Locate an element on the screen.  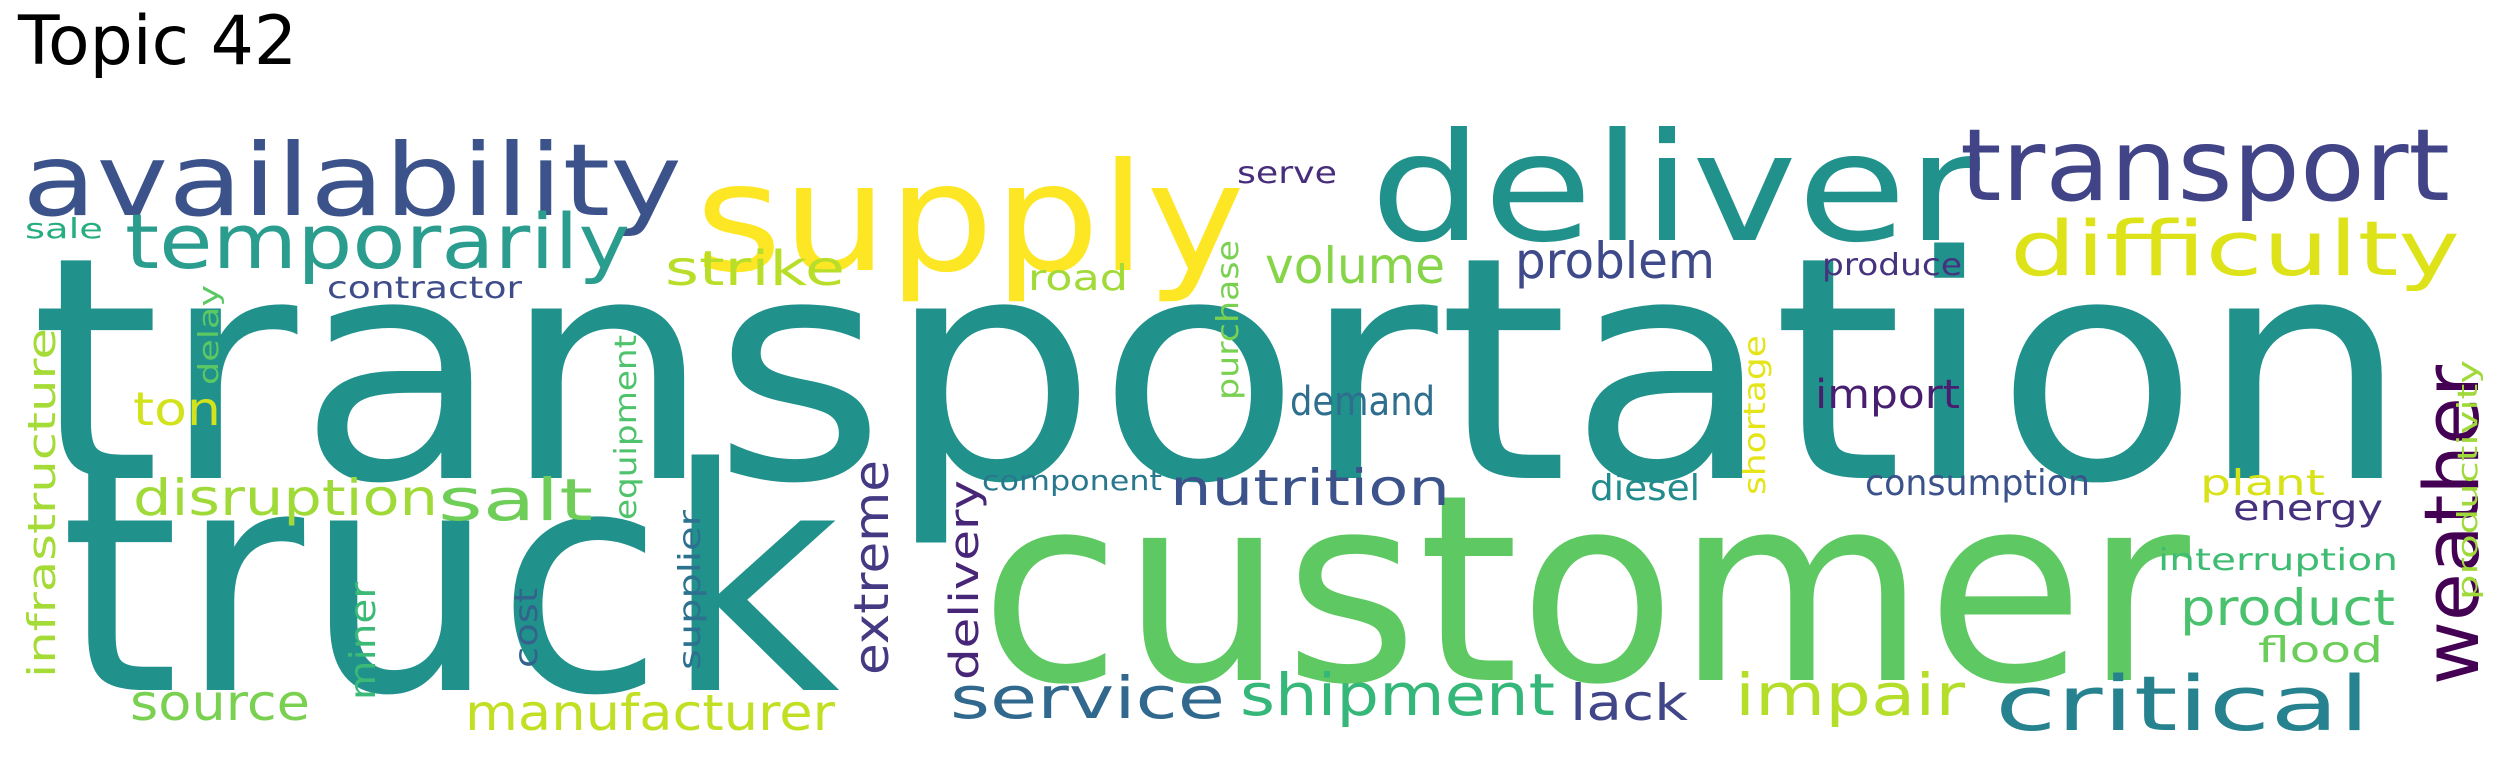
chart-title: Topic 42 is located at coordinates (158, 41).